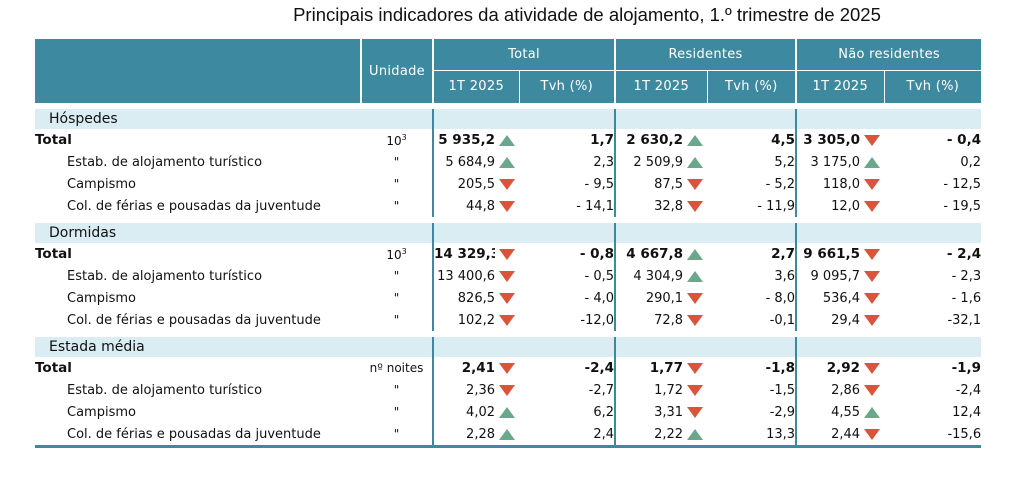 The height and width of the screenshot is (479, 1024). Describe the element at coordinates (828, 140) in the screenshot. I see `value-cell: 3 305,0` at that location.